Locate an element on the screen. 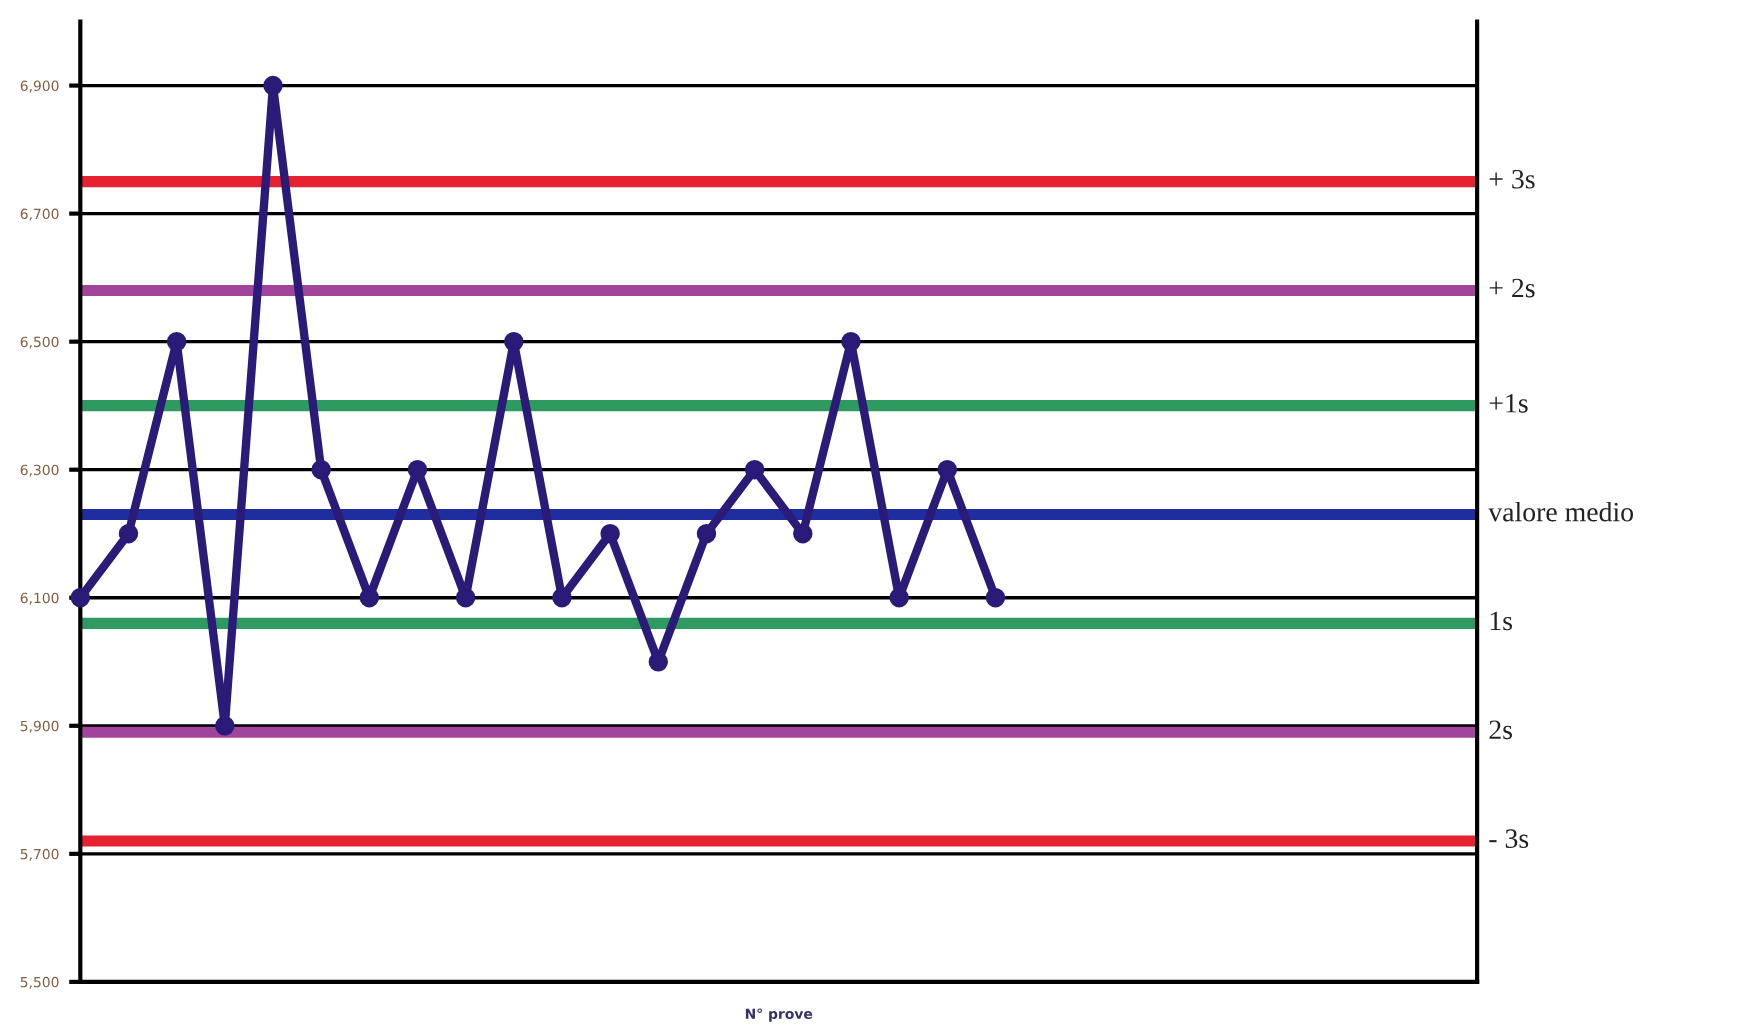 This screenshot has height=1026, width=1746. ref-line-label: + 3s is located at coordinates (1512, 179).